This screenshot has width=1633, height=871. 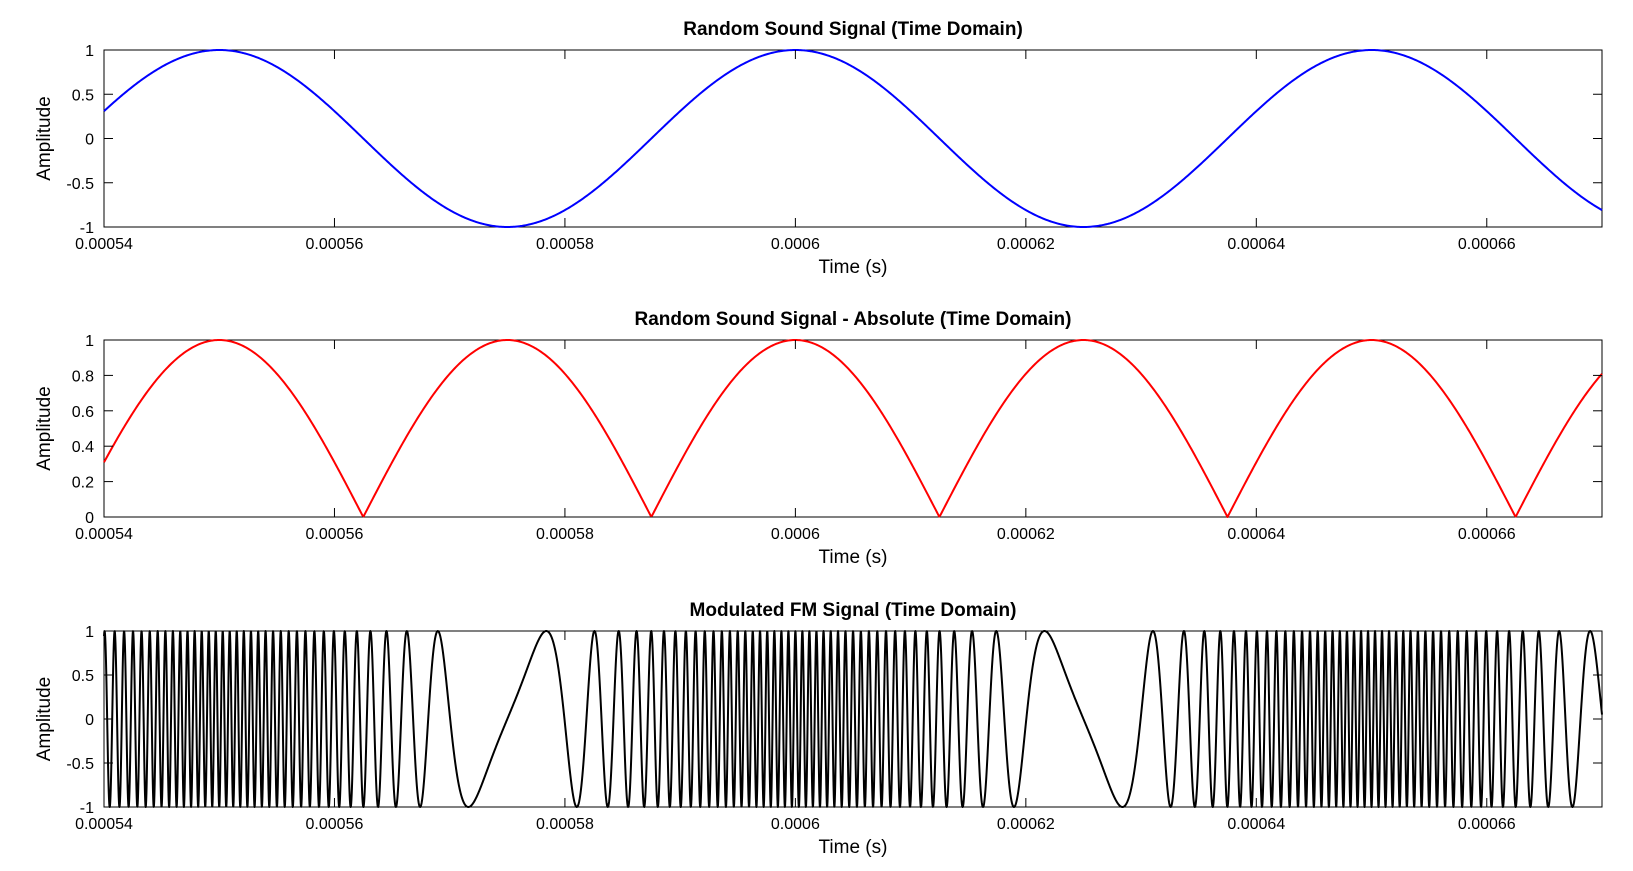 I want to click on chart-title: Random Sound Signal (Time Domain), so click(x=853, y=29).